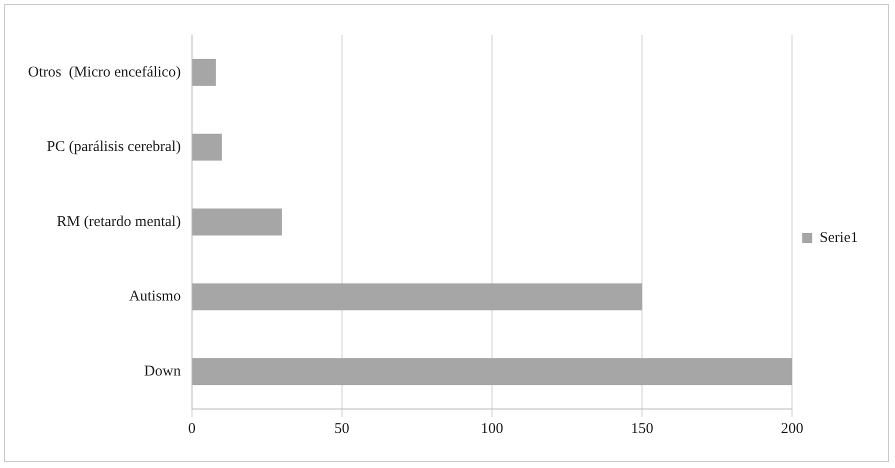 This screenshot has height=468, width=895. Describe the element at coordinates (104, 72) in the screenshot. I see `y-tick-label: Otros (Micro encefálico)` at that location.